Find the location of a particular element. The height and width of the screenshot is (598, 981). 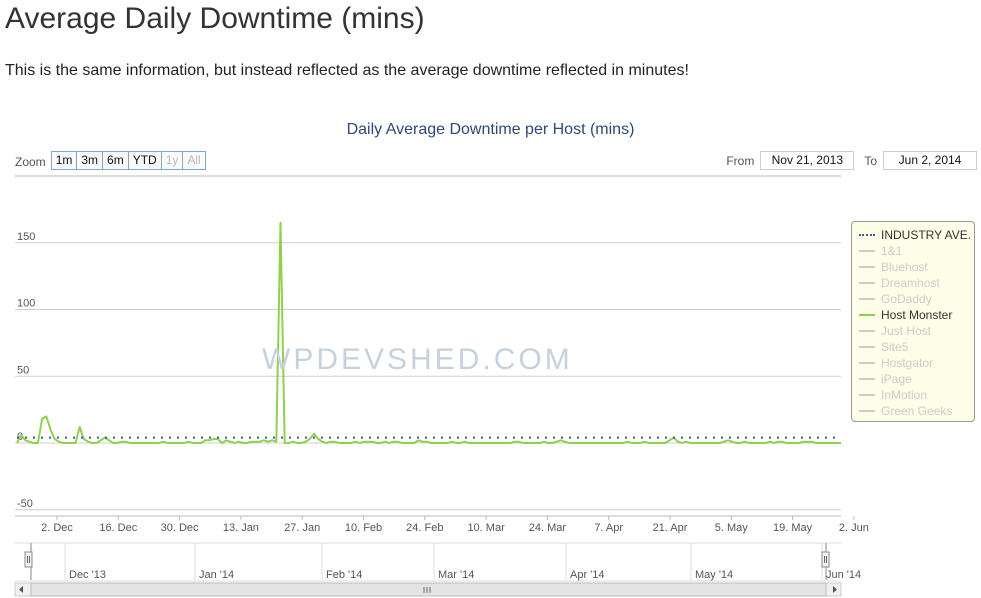

legend-item-green-geeks: Green Geeks is located at coordinates (916, 411).